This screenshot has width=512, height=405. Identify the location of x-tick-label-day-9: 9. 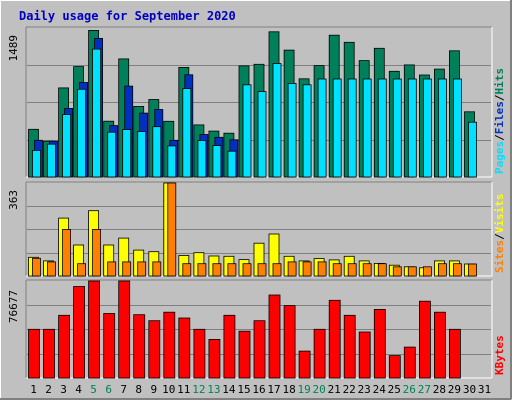
(153, 389).